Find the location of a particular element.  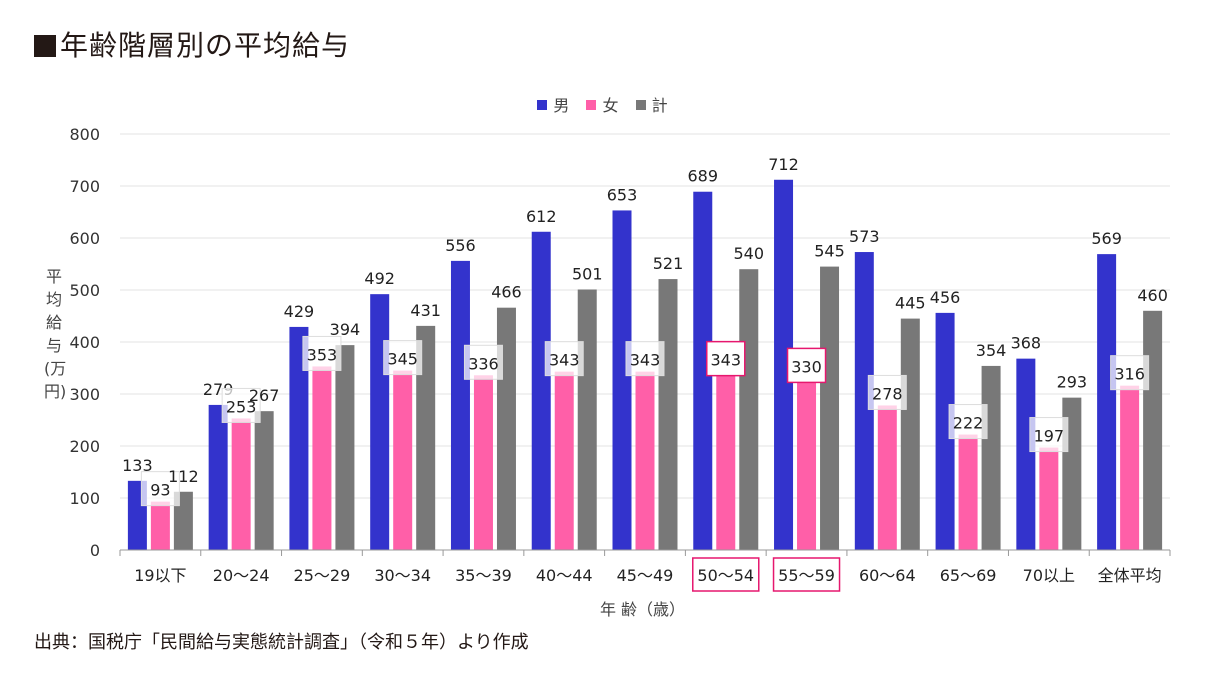

y-tick-label: 0 is located at coordinates (95, 550).